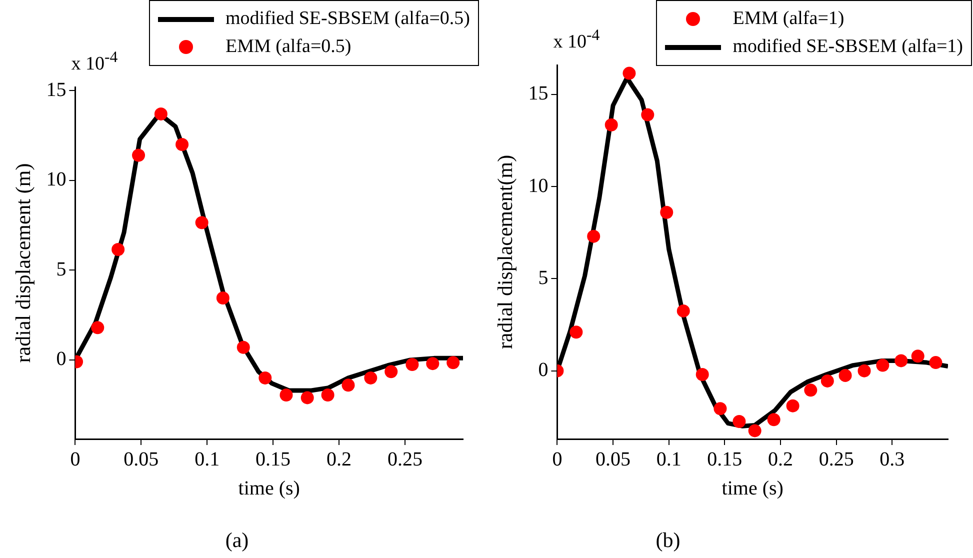 The height and width of the screenshot is (558, 973). Describe the element at coordinates (788, 19) in the screenshot. I see `legend-label: EMM (alfa=1)` at that location.